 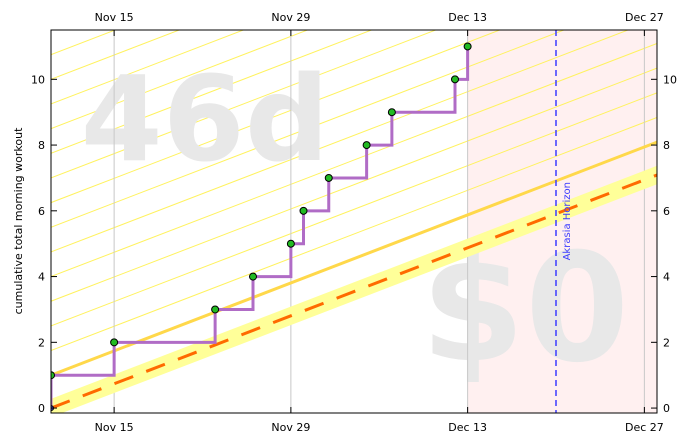 What do you see at coordinates (666, 408) in the screenshot?
I see `y-tick-label-right: 0` at bounding box center [666, 408].